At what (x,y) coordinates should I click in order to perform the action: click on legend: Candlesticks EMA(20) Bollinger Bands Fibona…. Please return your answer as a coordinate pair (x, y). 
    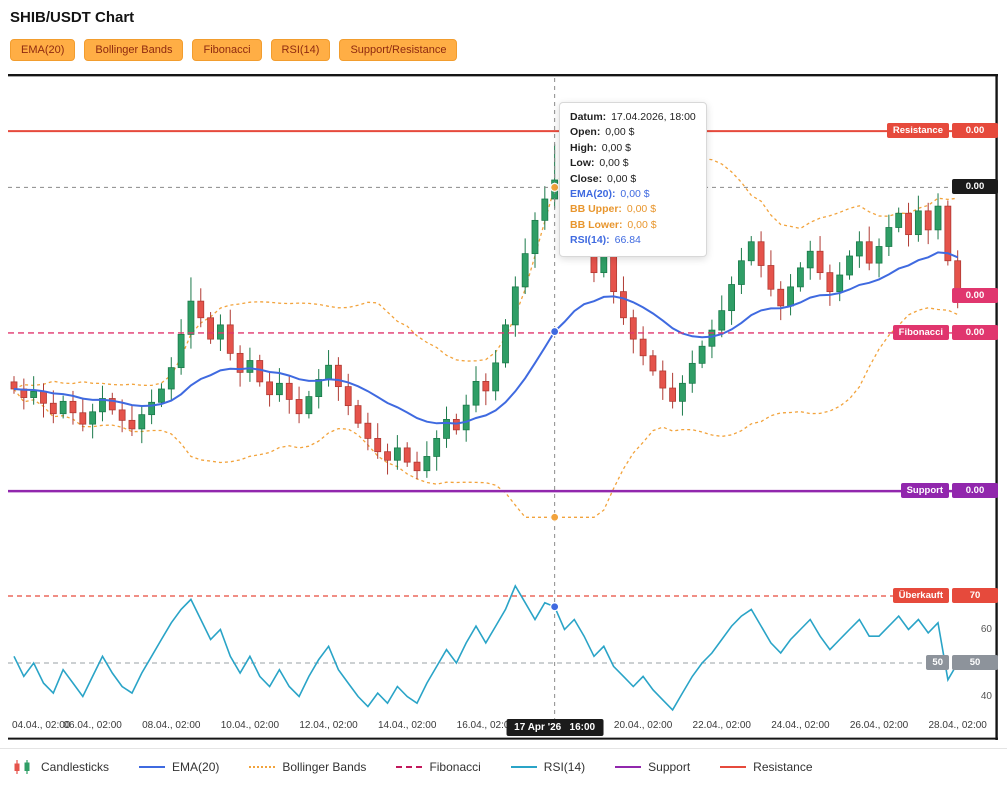
    Looking at the image, I should click on (503, 766).